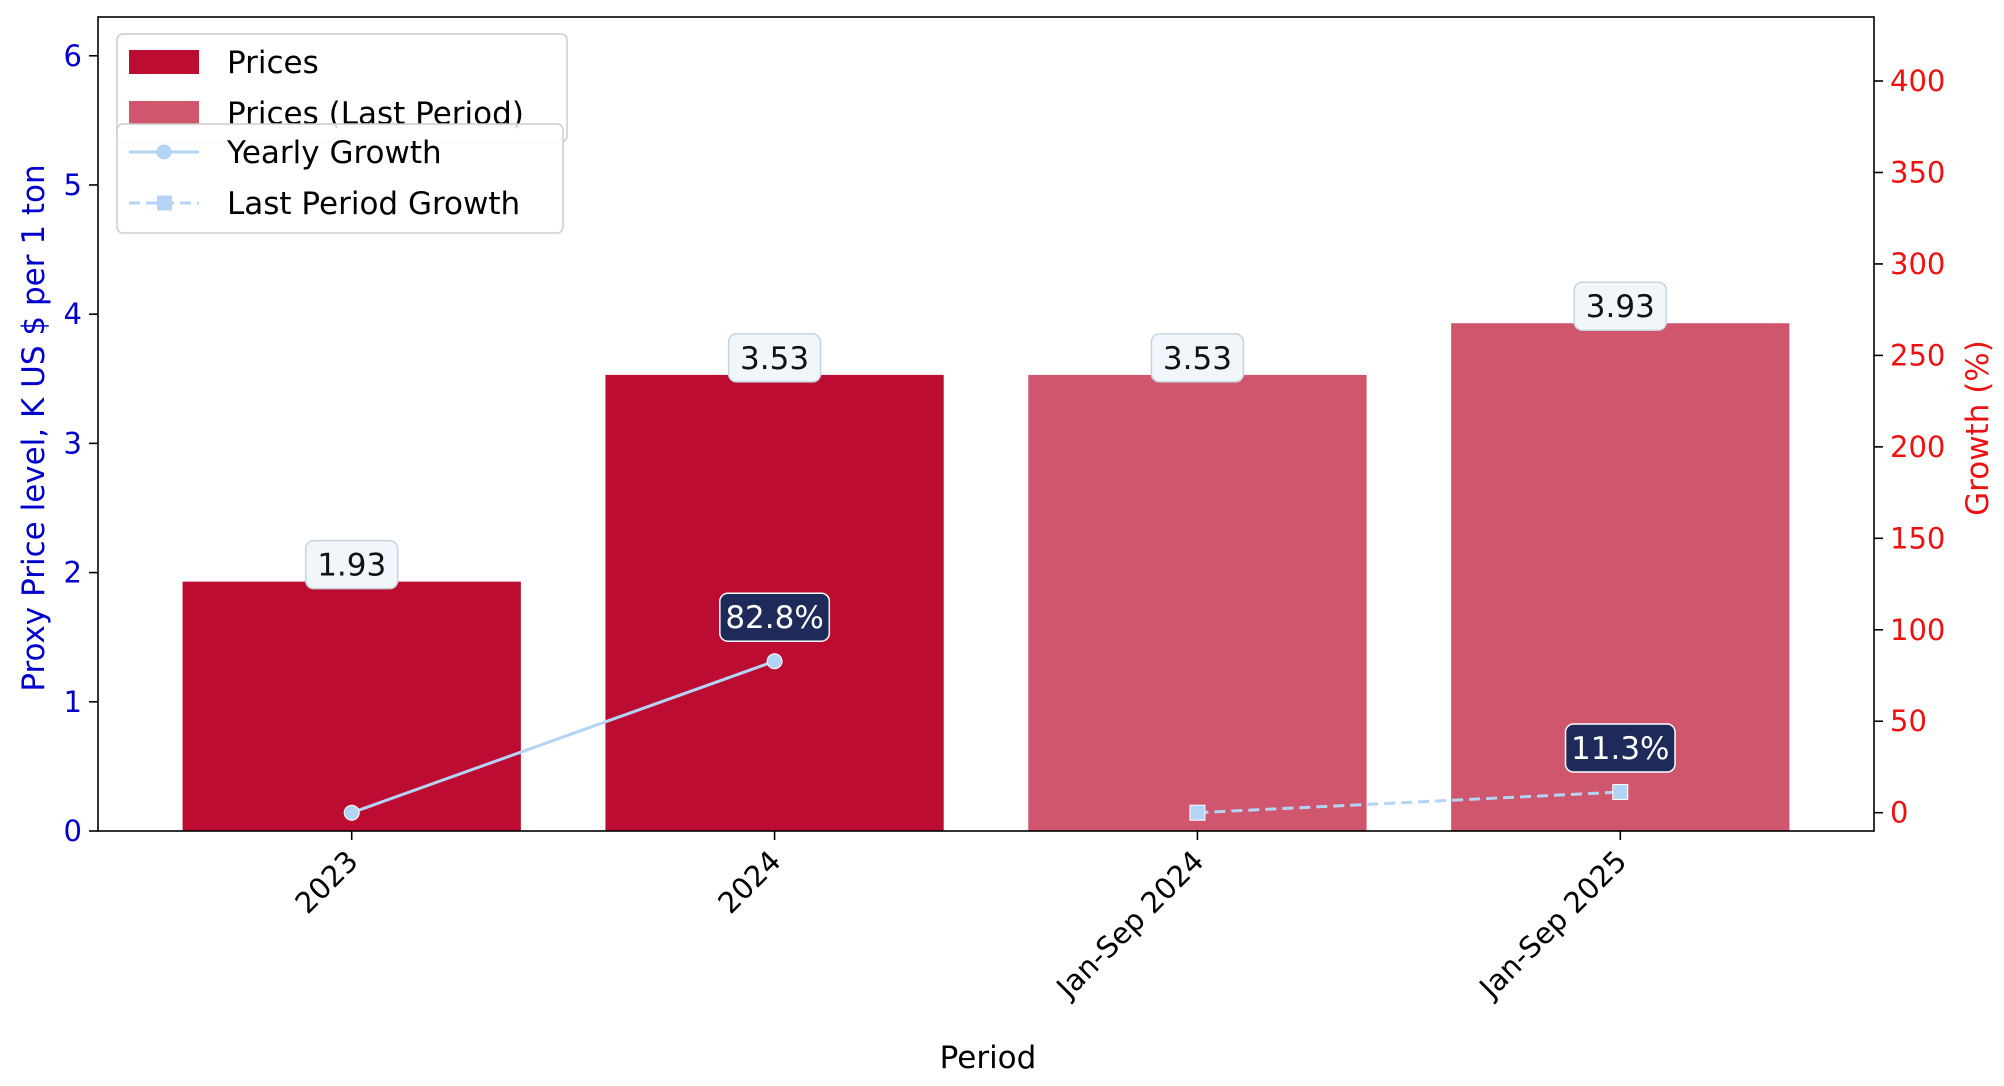 Image resolution: width=2004 pixels, height=1086 pixels. What do you see at coordinates (1917, 172) in the screenshot?
I see `right-tick-label: 350` at bounding box center [1917, 172].